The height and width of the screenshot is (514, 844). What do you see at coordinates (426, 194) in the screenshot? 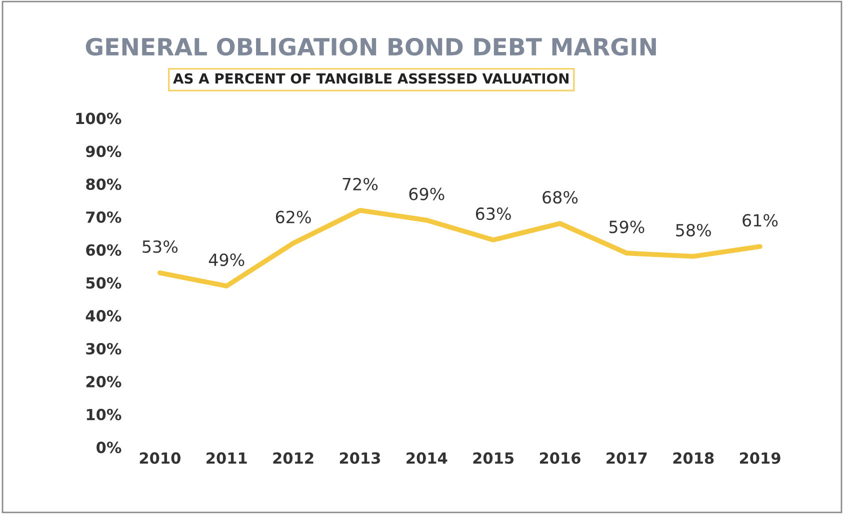
I see `text: 69%` at bounding box center [426, 194].